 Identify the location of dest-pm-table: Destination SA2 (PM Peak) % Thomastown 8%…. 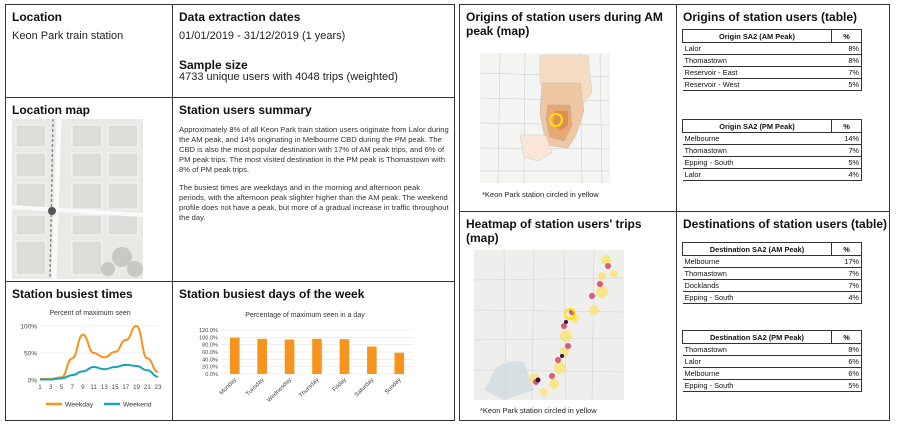
(772, 361).